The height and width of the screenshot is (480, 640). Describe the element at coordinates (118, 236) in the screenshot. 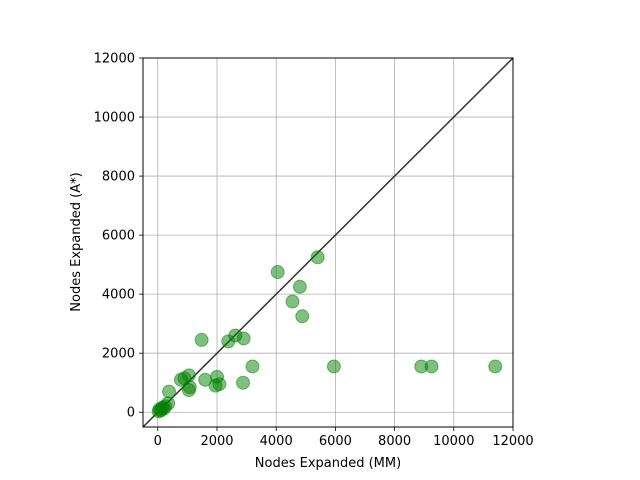

I see `y-tick-label: 6000` at that location.